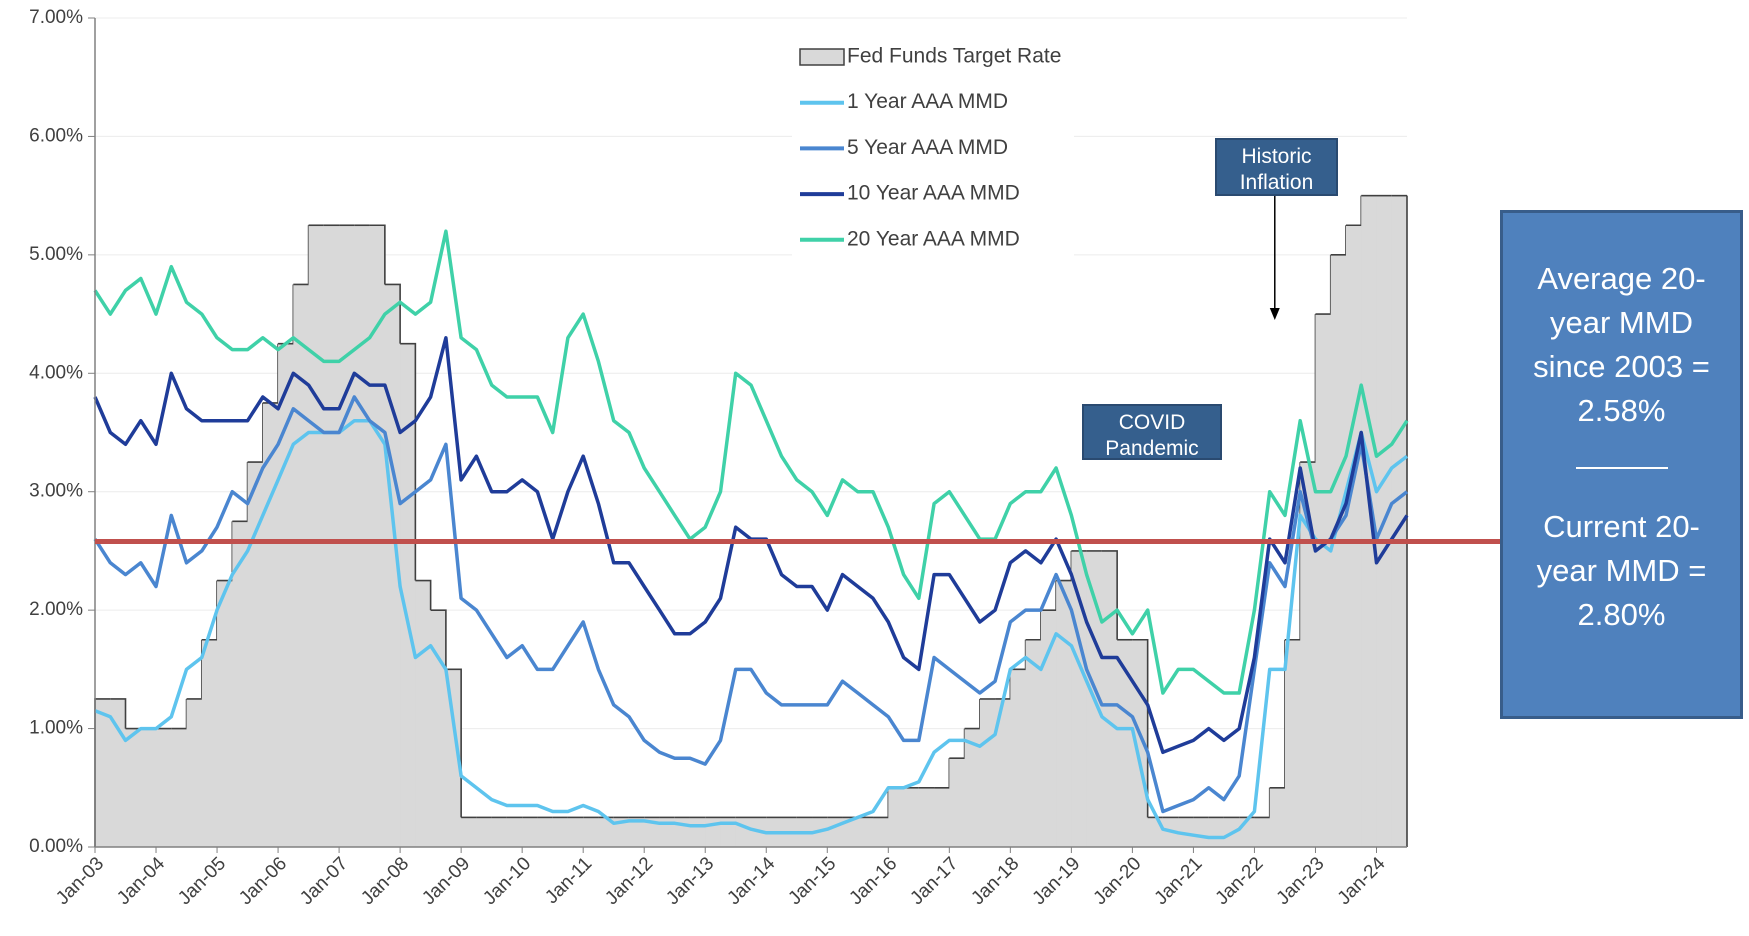  What do you see at coordinates (690, 881) in the screenshot?
I see `x-tick-label: Jan-13` at bounding box center [690, 881].